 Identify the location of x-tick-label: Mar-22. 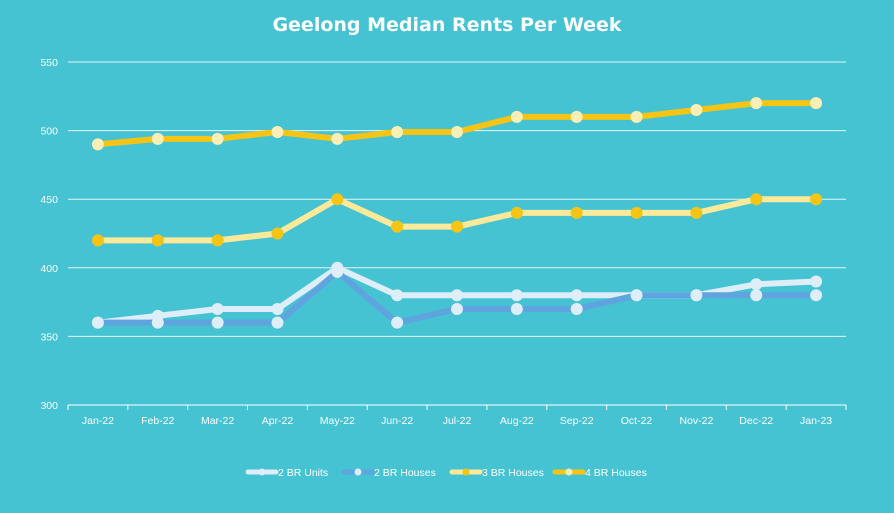
(217, 421).